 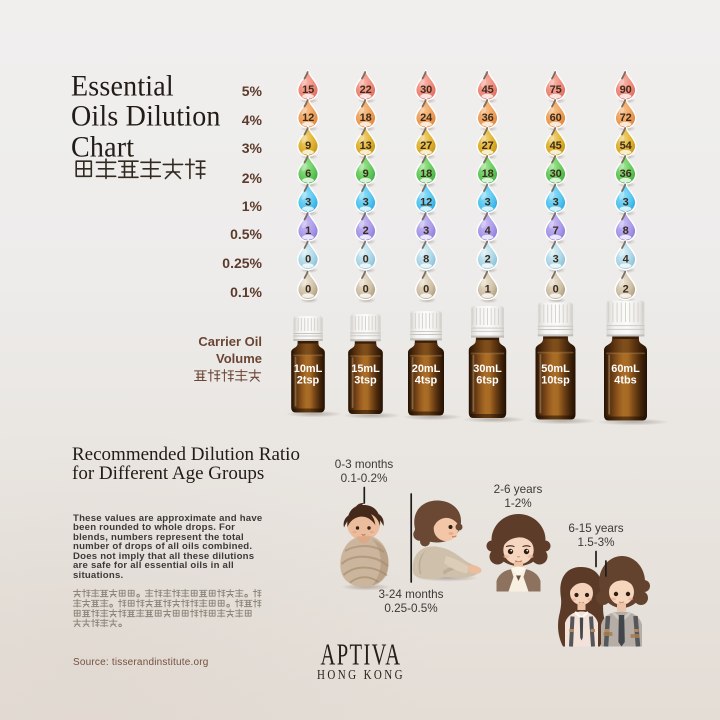 I want to click on svg-text: 54, so click(x=626, y=146).